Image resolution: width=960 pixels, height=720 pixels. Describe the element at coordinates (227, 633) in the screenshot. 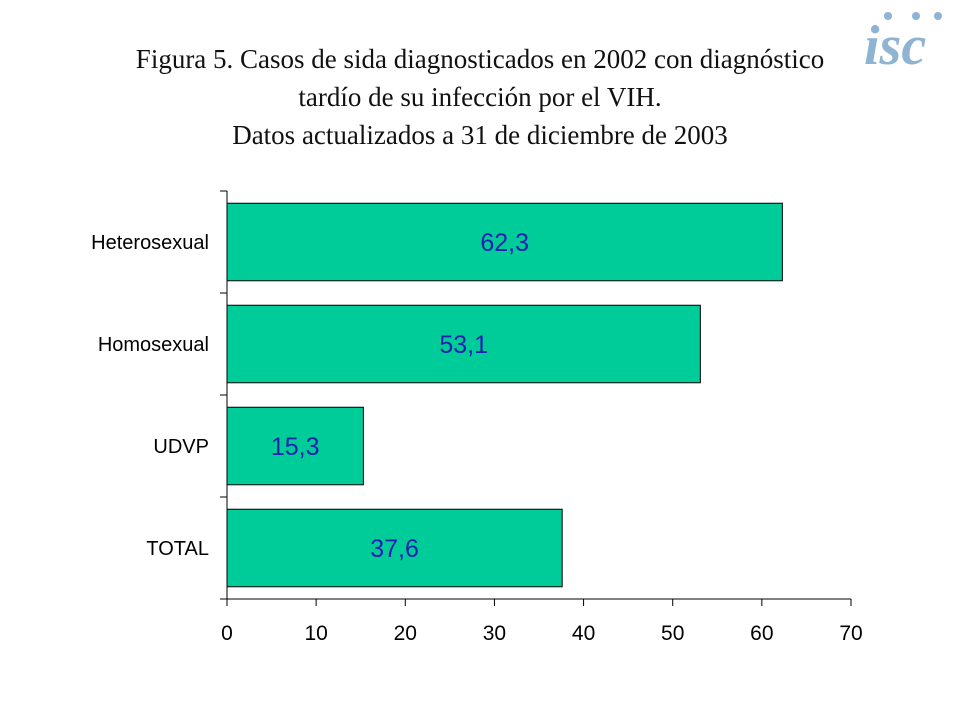

I see `x-tick-label: 0` at that location.